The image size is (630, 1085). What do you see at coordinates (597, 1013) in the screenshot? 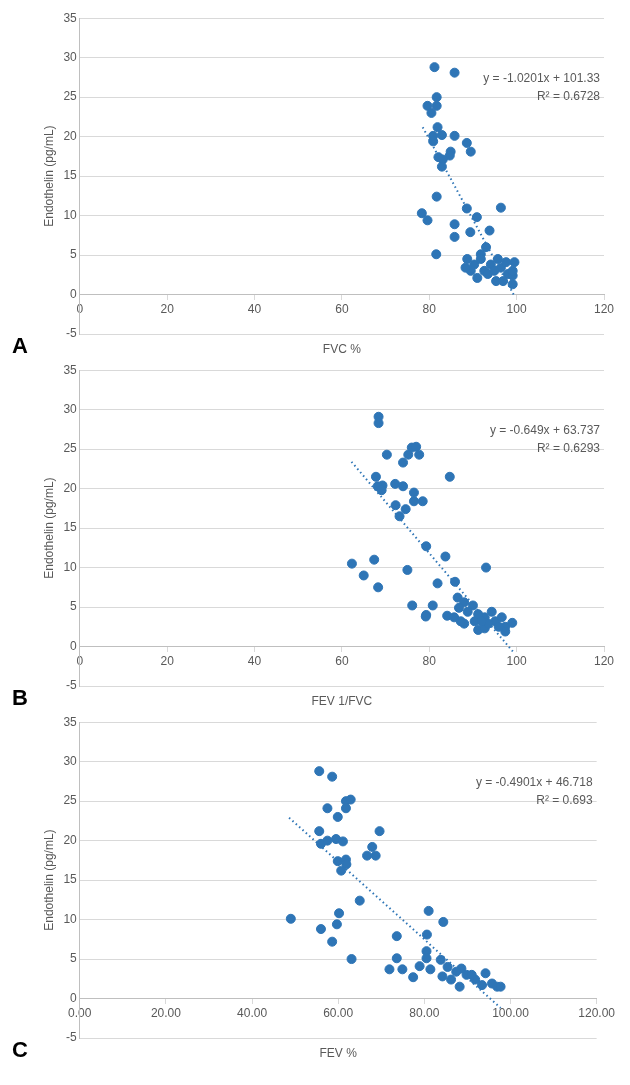
I see `x-tick-label: 120.00` at bounding box center [597, 1013].